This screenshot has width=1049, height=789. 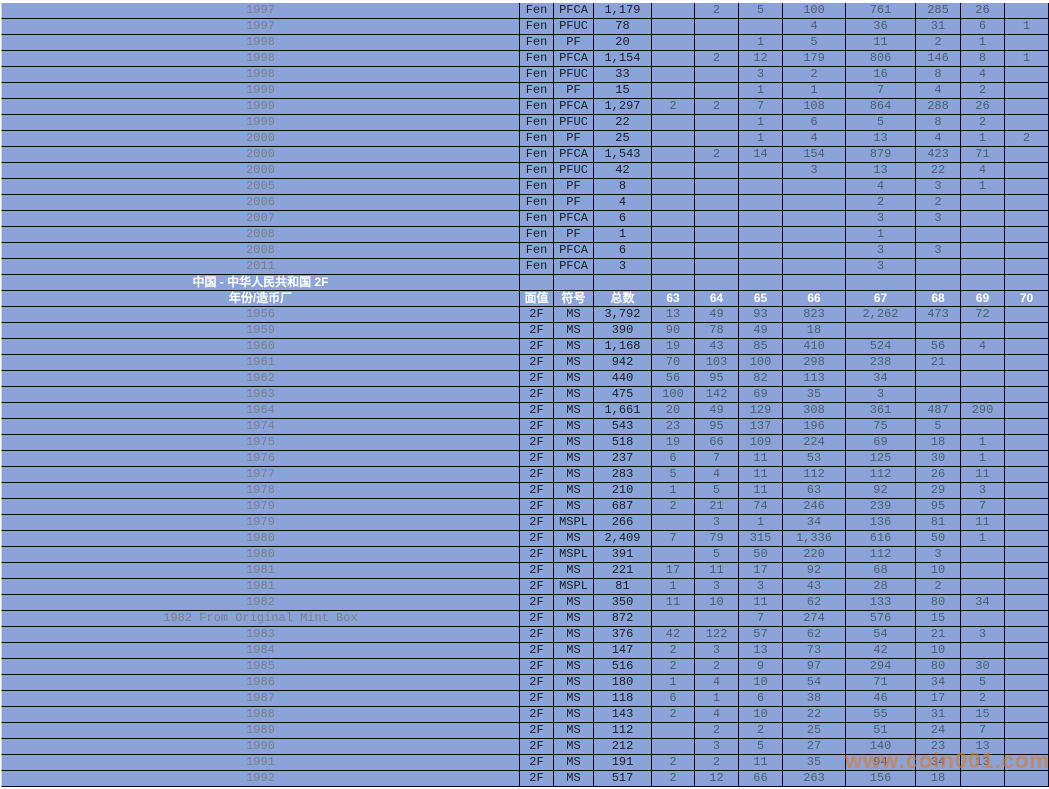 I want to click on grade-cell-67: 75, so click(x=881, y=427).